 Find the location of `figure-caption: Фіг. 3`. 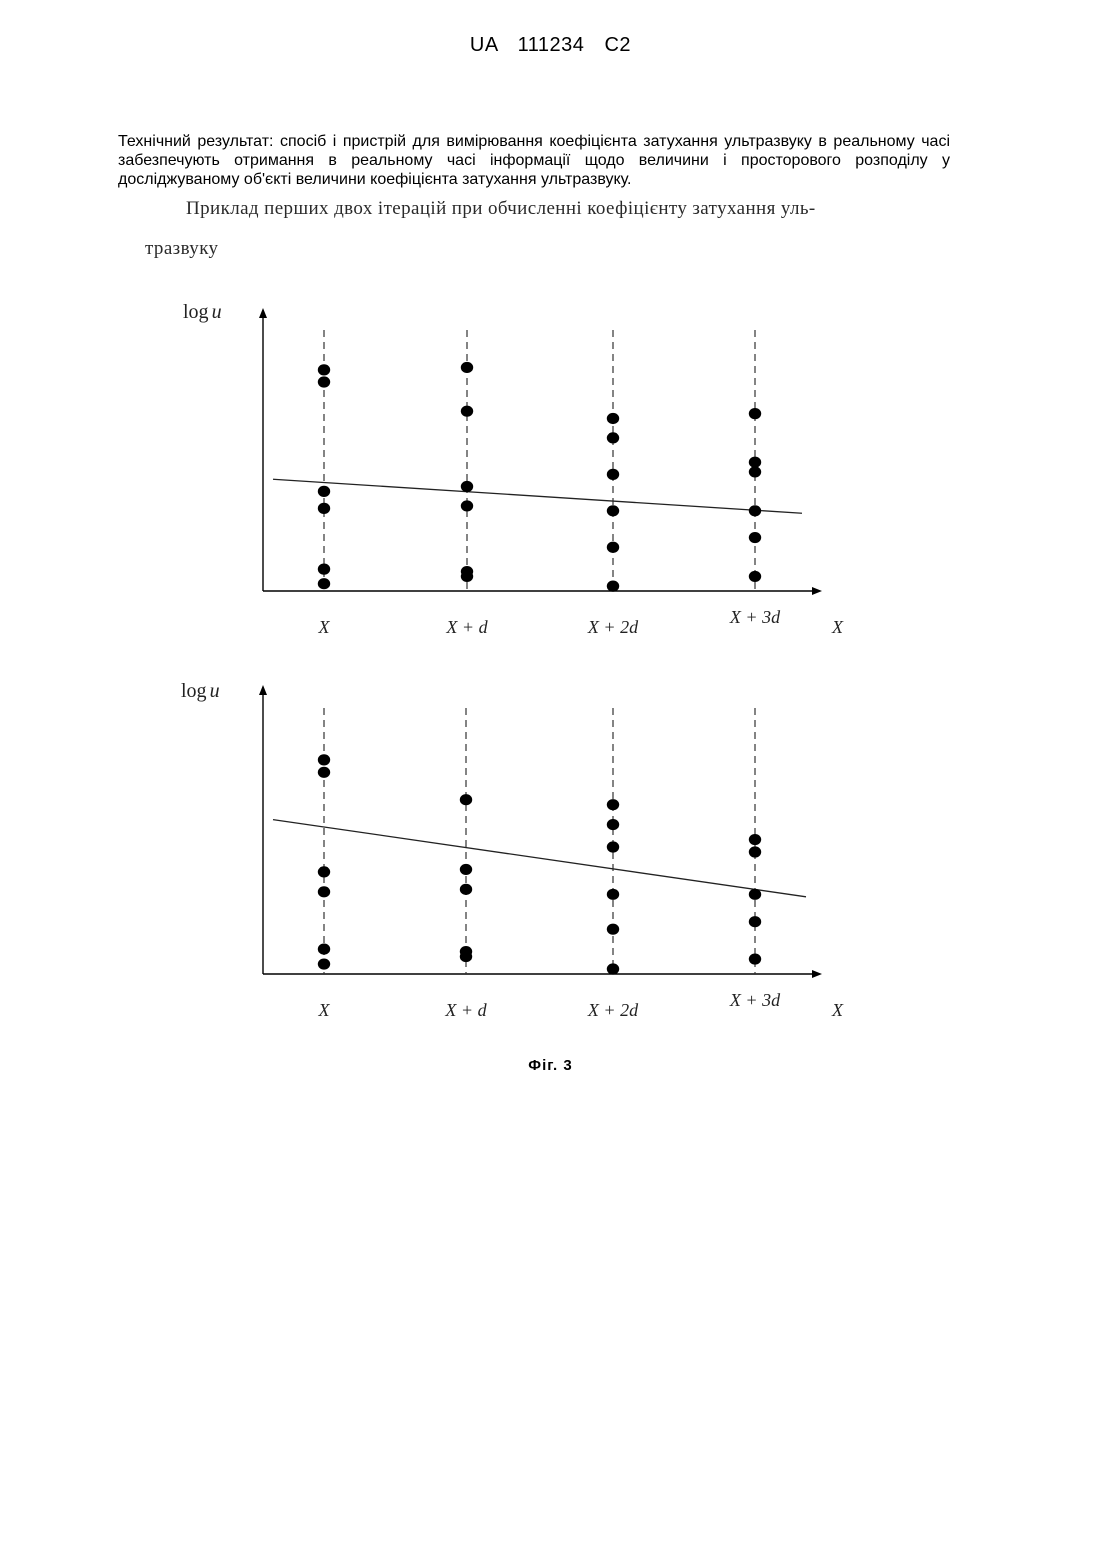

figure-caption: Фіг. 3 is located at coordinates (550, 1065).